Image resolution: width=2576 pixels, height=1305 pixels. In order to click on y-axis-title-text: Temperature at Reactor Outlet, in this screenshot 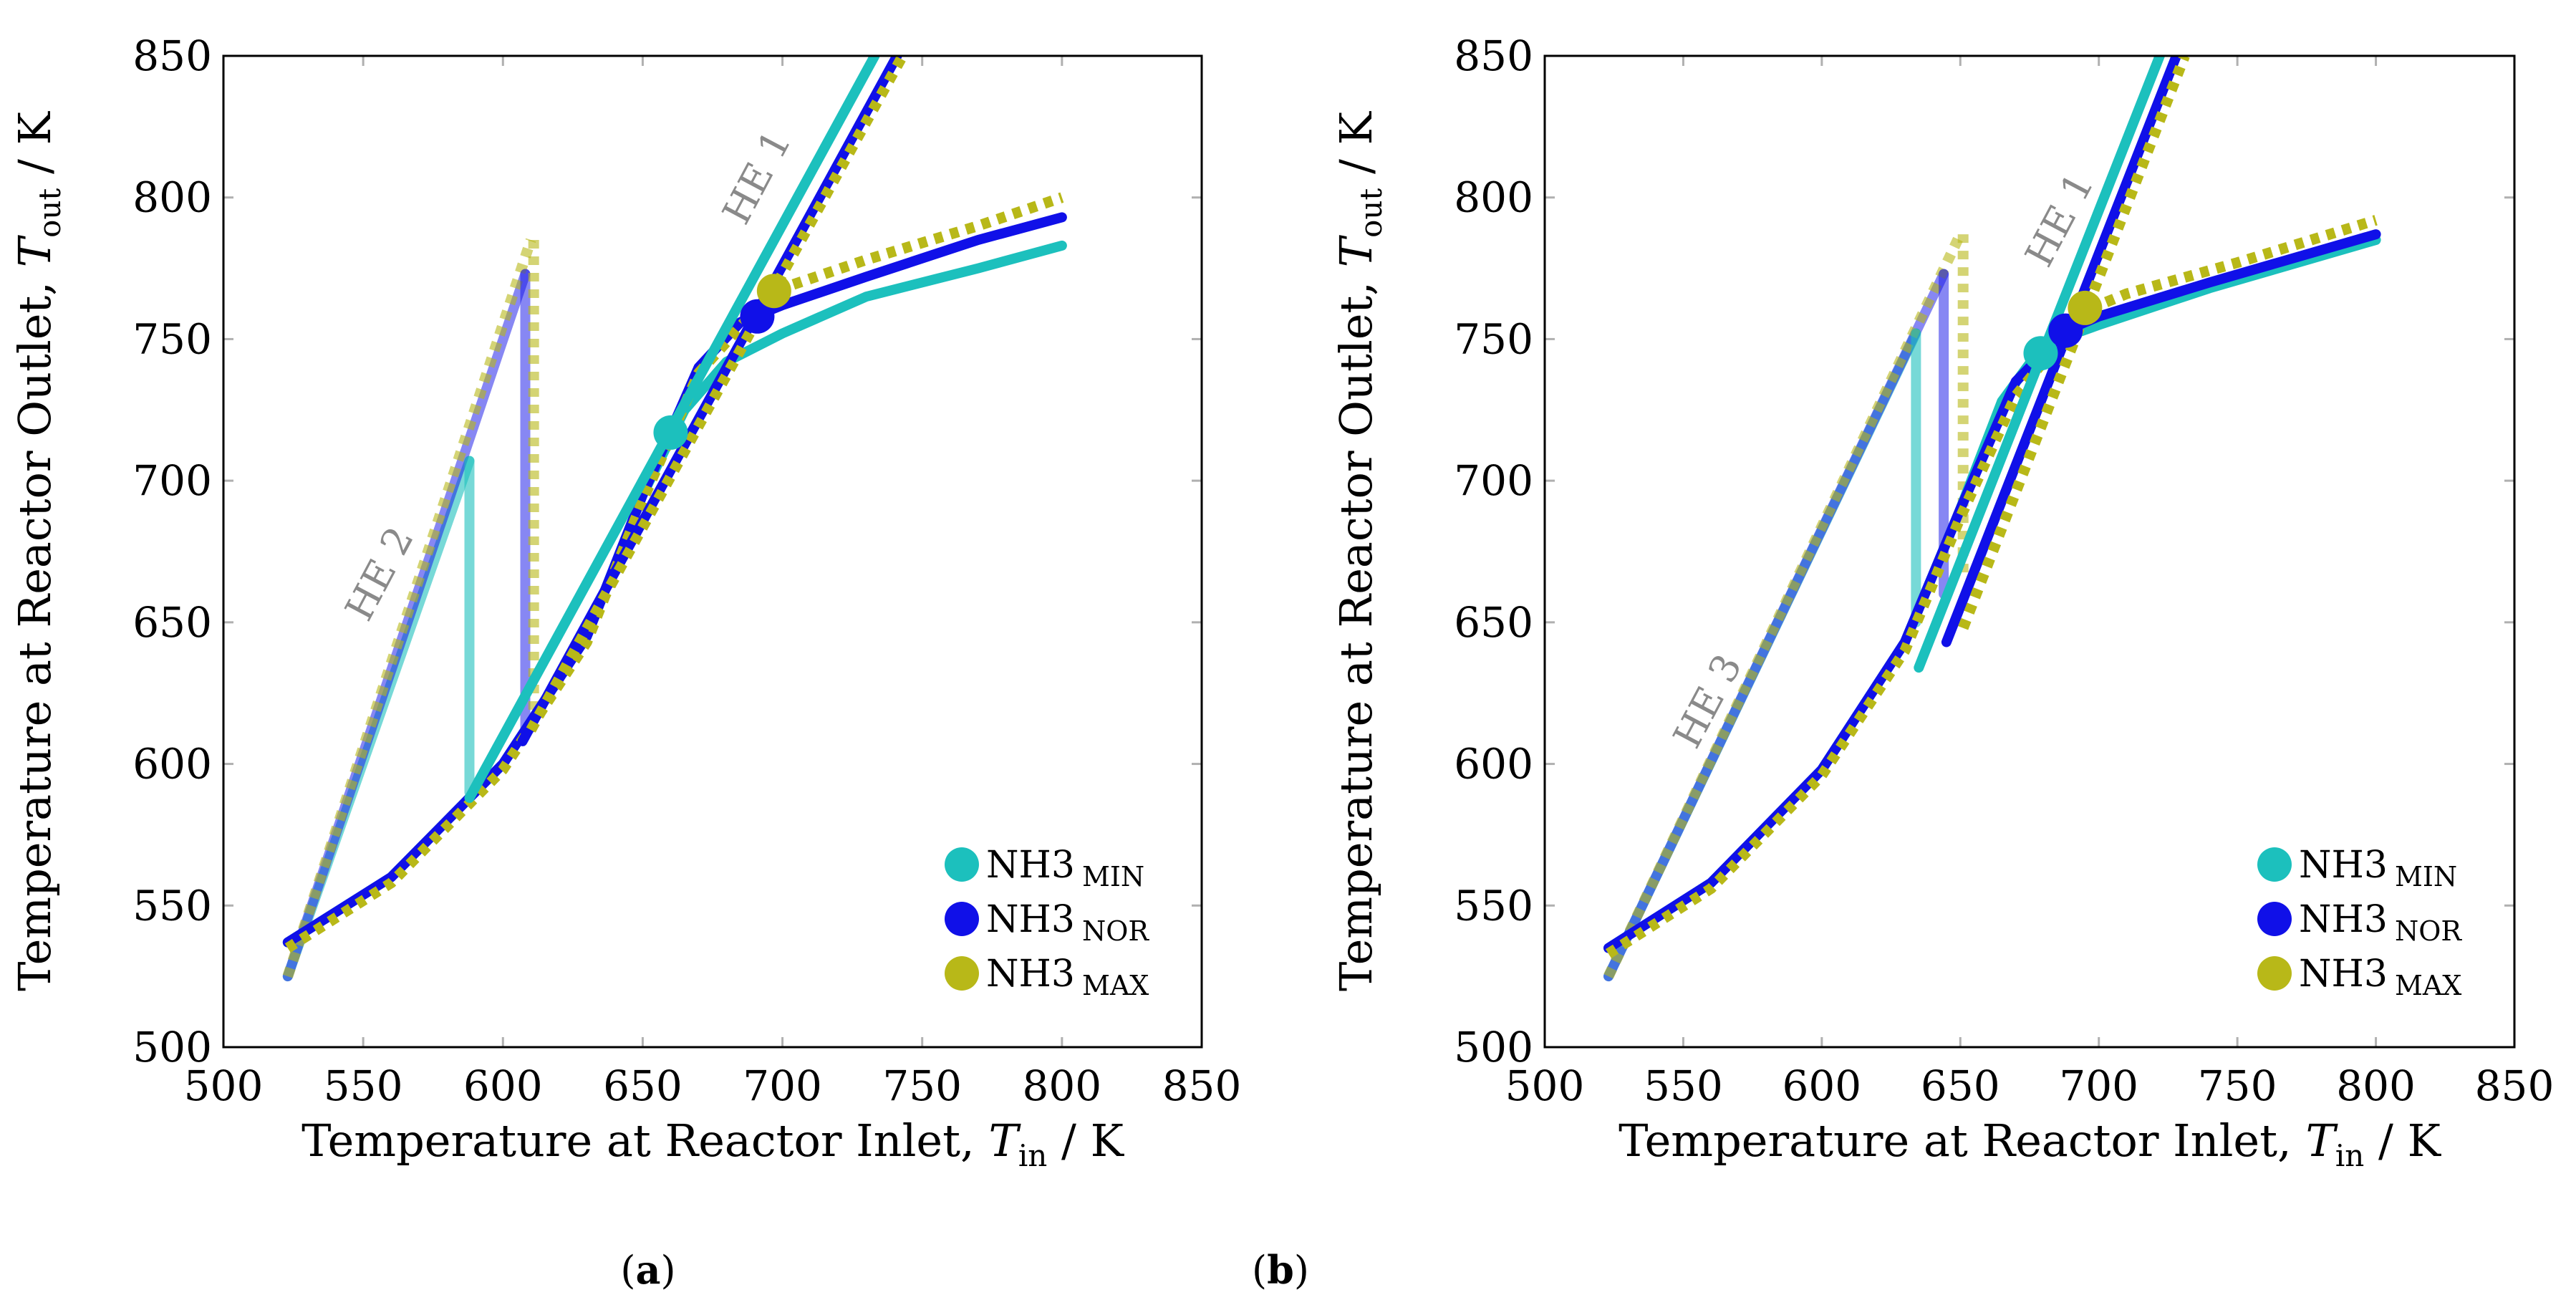, I will do `click(35, 629)`.